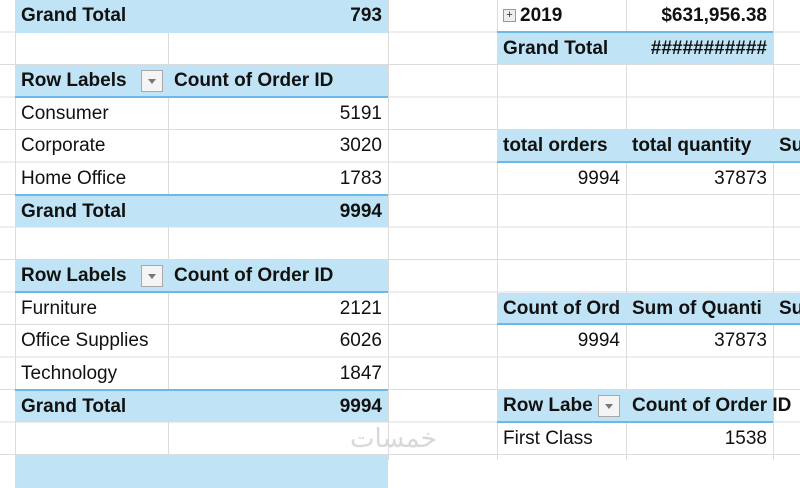  I want to click on pivot-year-label: +2019, so click(561, 16).